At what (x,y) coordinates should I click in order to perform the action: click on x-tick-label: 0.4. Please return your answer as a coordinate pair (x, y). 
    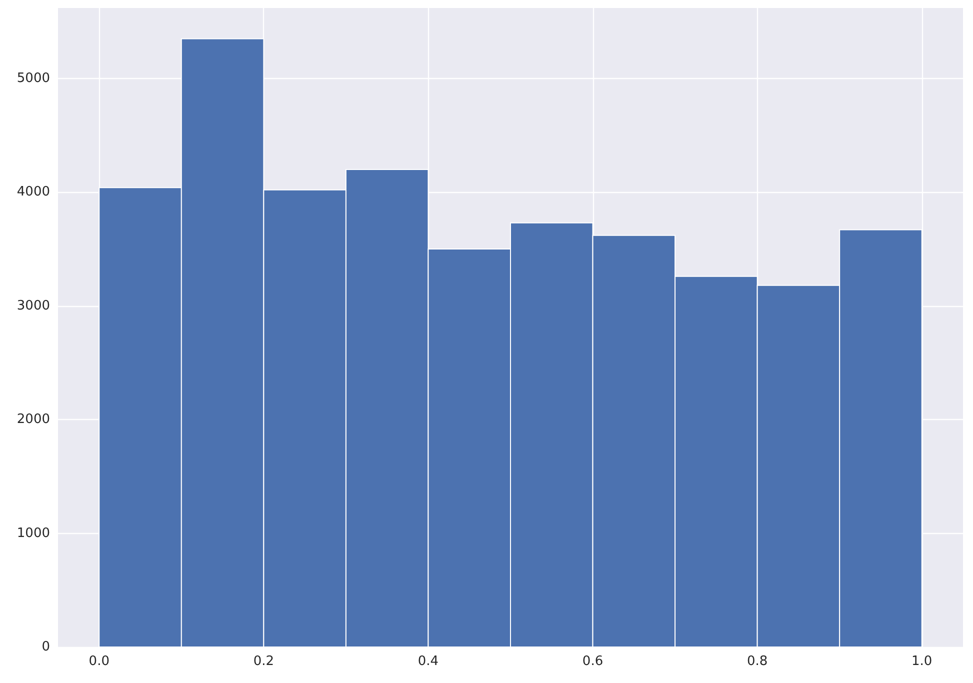
    Looking at the image, I should click on (428, 661).